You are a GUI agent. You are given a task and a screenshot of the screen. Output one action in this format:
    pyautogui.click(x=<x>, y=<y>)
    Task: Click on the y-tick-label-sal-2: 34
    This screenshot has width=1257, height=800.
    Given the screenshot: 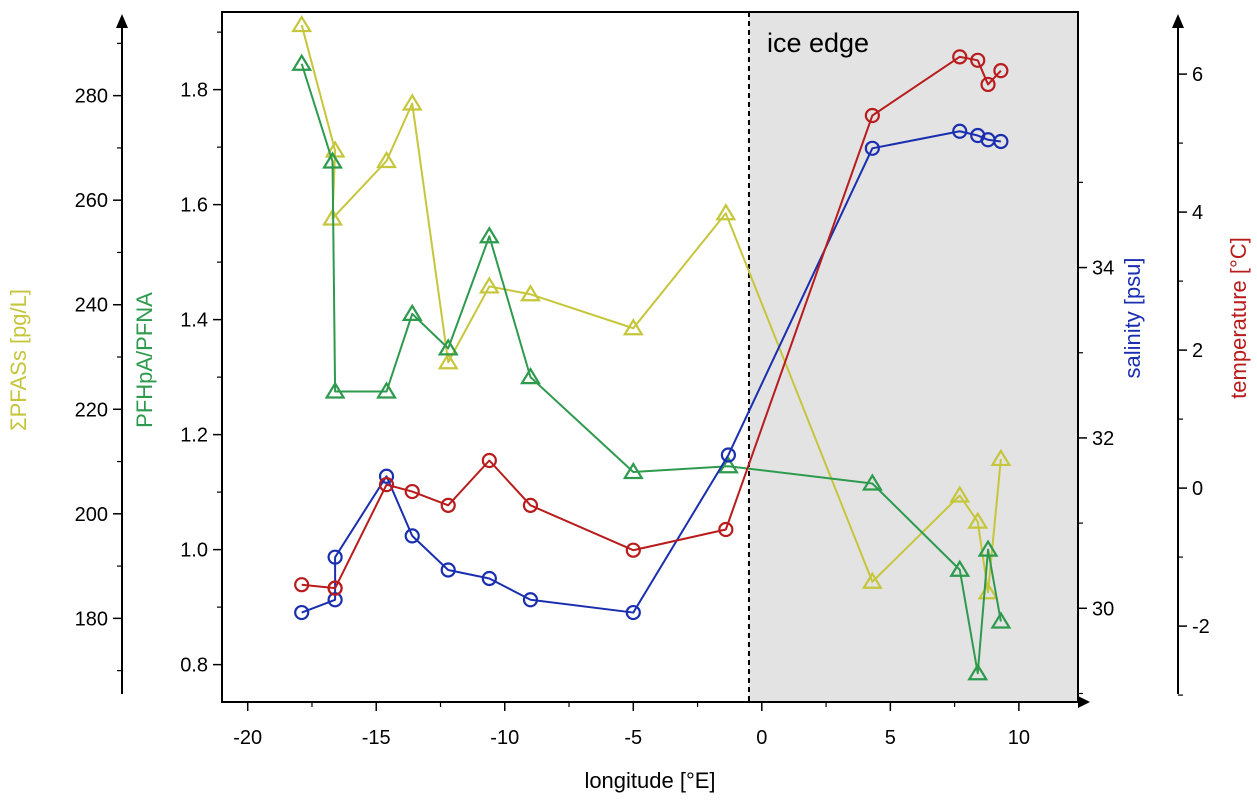 What is the action you would take?
    pyautogui.click(x=1103, y=269)
    